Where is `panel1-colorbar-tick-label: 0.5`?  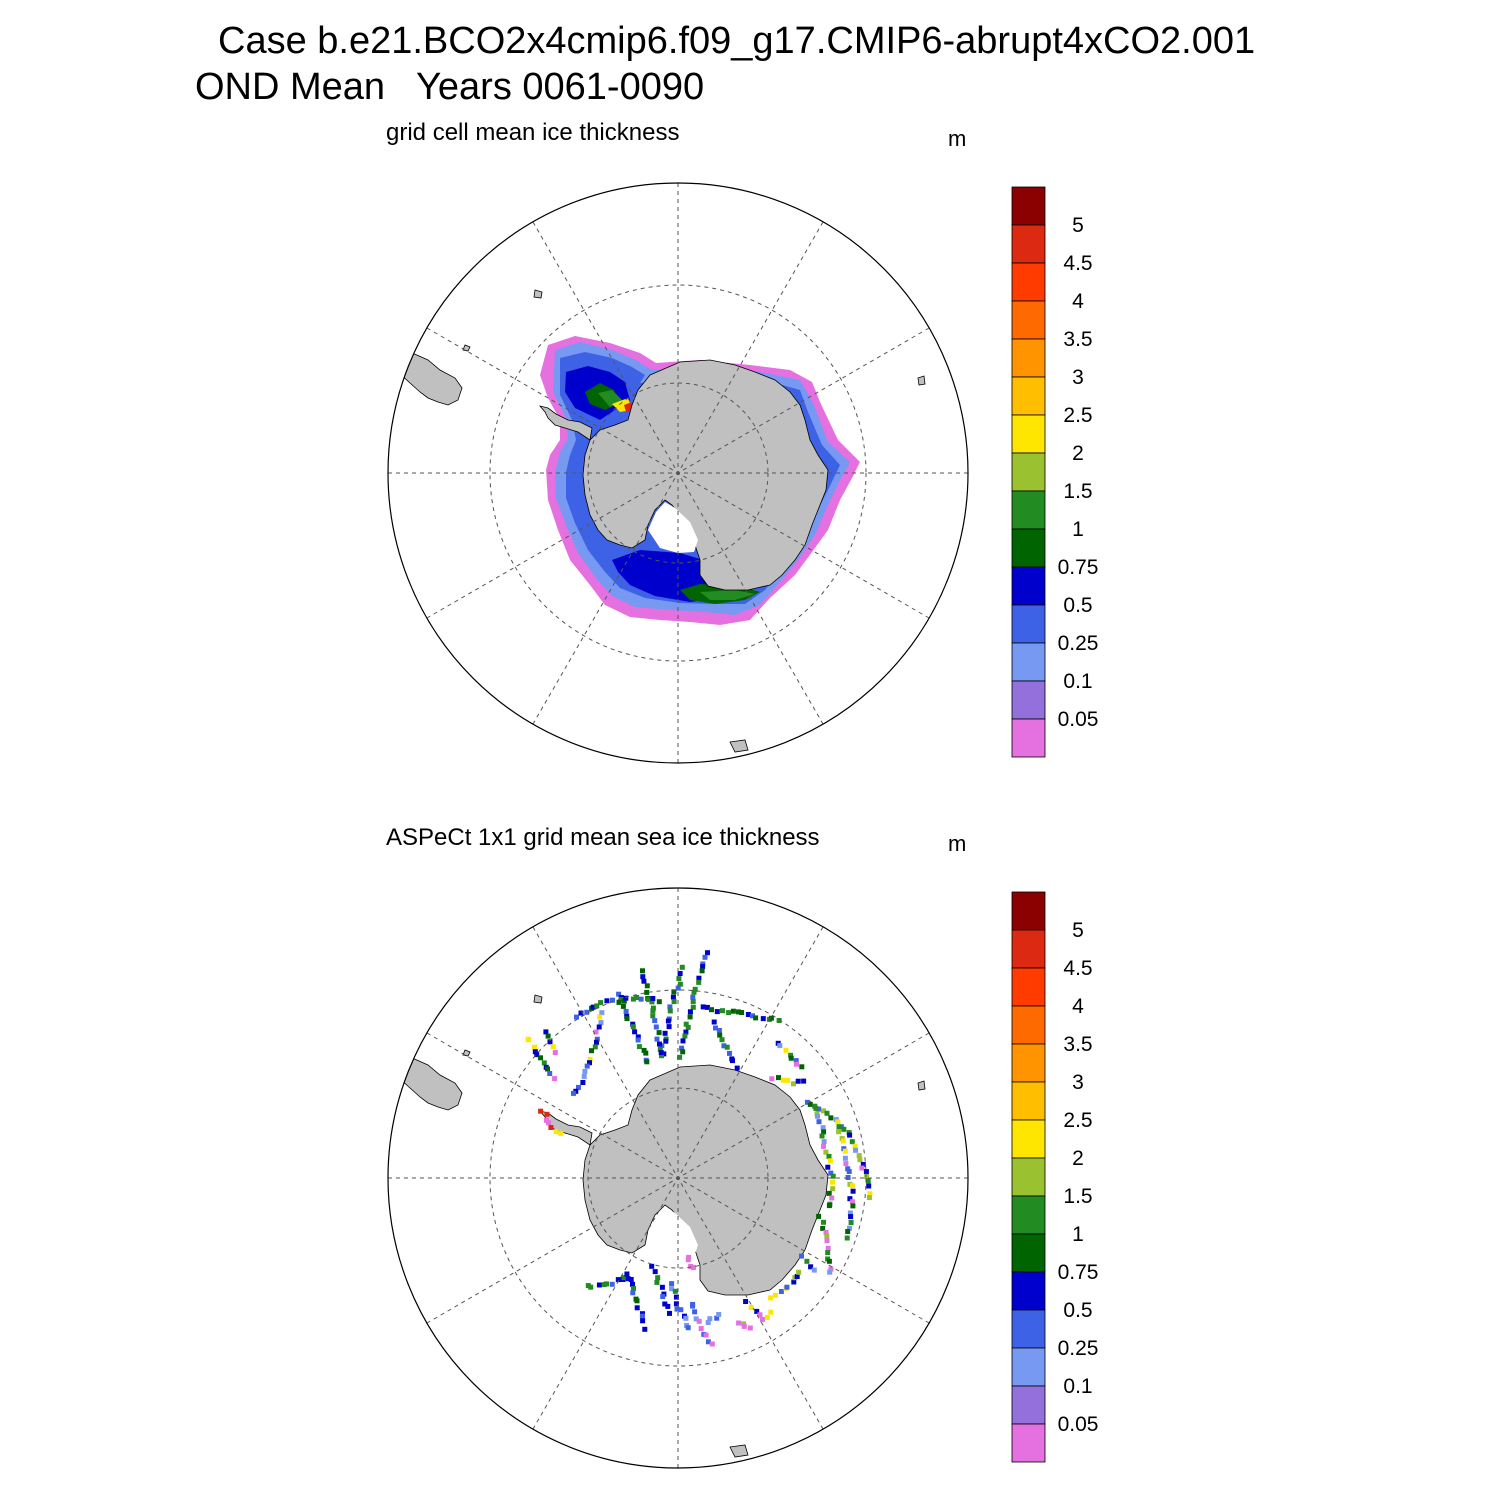 panel1-colorbar-tick-label: 0.5 is located at coordinates (1078, 605).